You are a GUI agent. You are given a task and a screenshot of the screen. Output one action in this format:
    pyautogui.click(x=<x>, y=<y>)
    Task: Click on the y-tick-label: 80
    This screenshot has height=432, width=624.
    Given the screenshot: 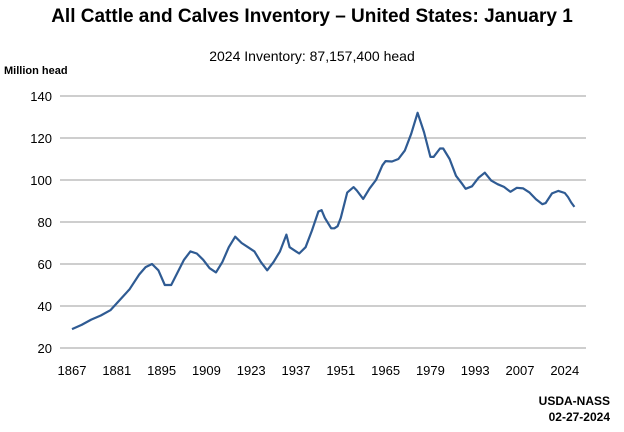 What is the action you would take?
    pyautogui.click(x=45, y=222)
    